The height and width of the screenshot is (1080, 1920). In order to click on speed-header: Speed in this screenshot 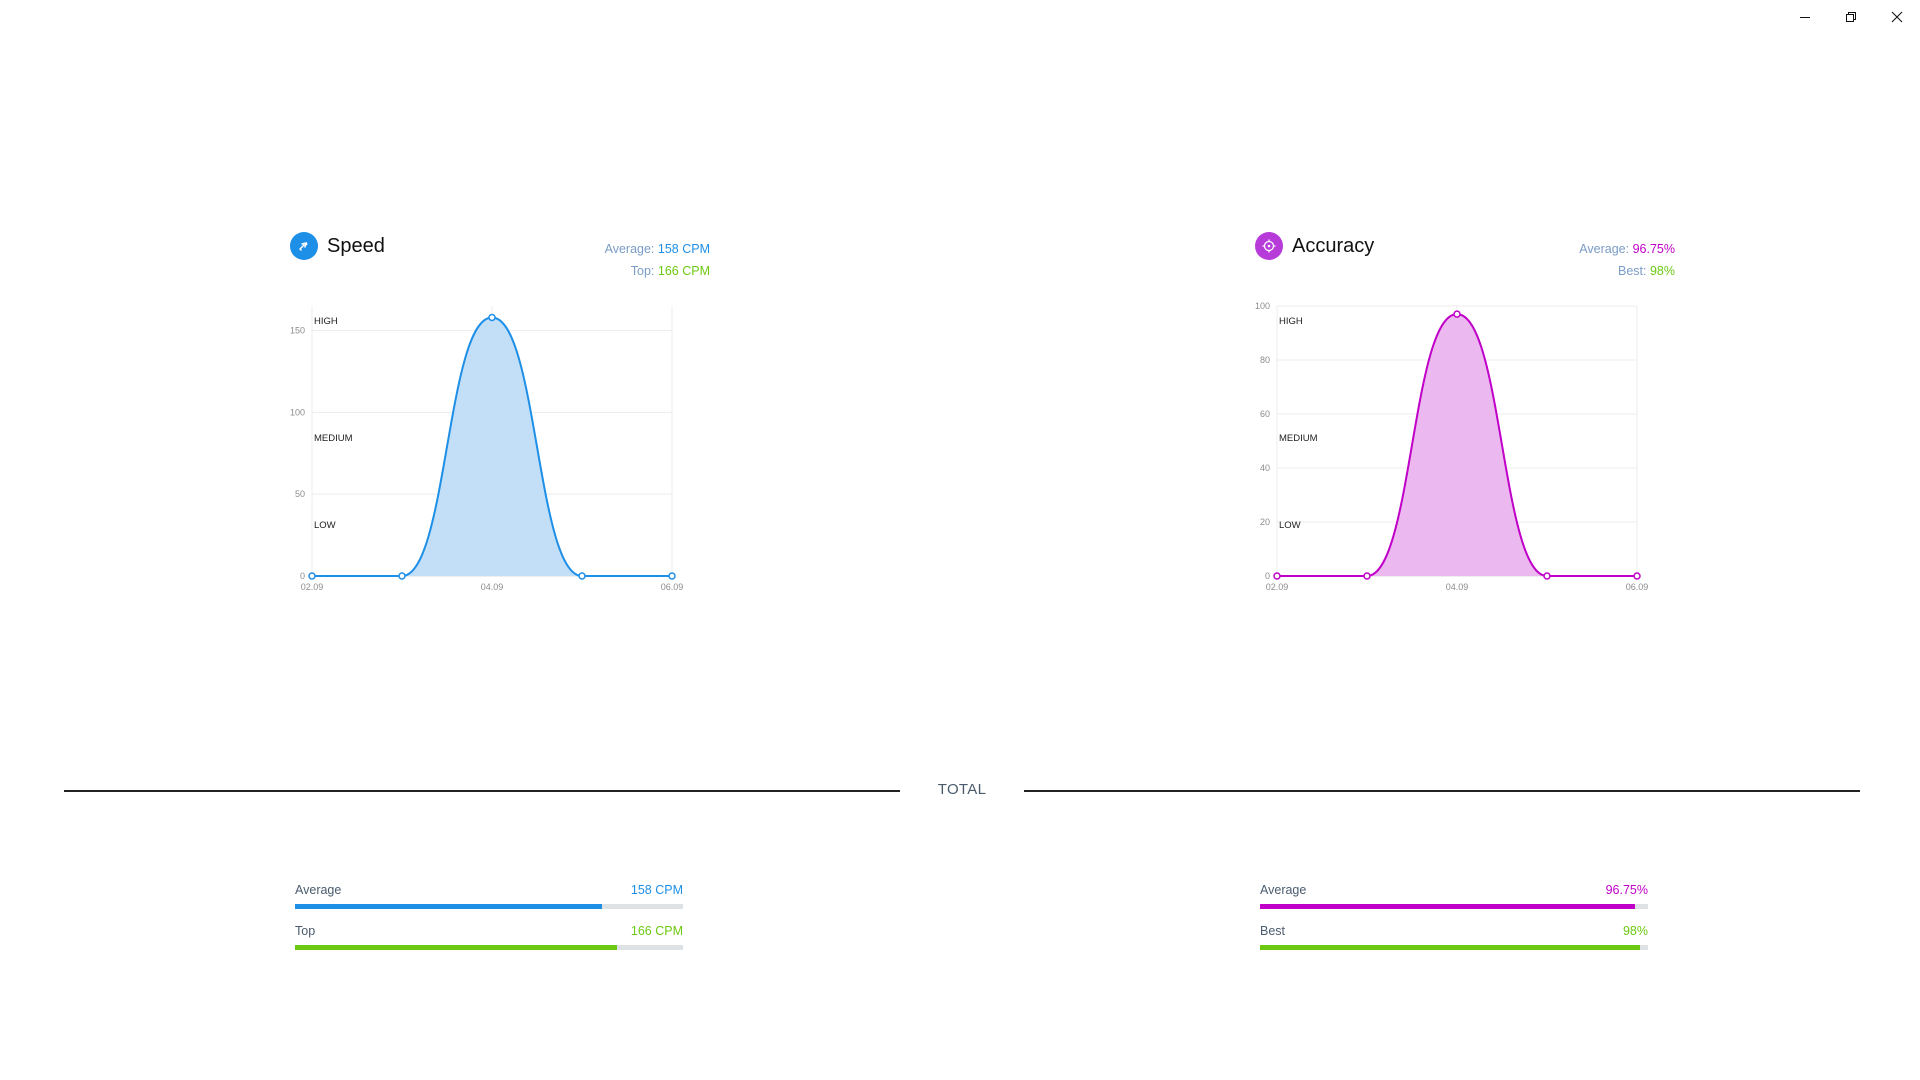, I will do `click(337, 246)`.